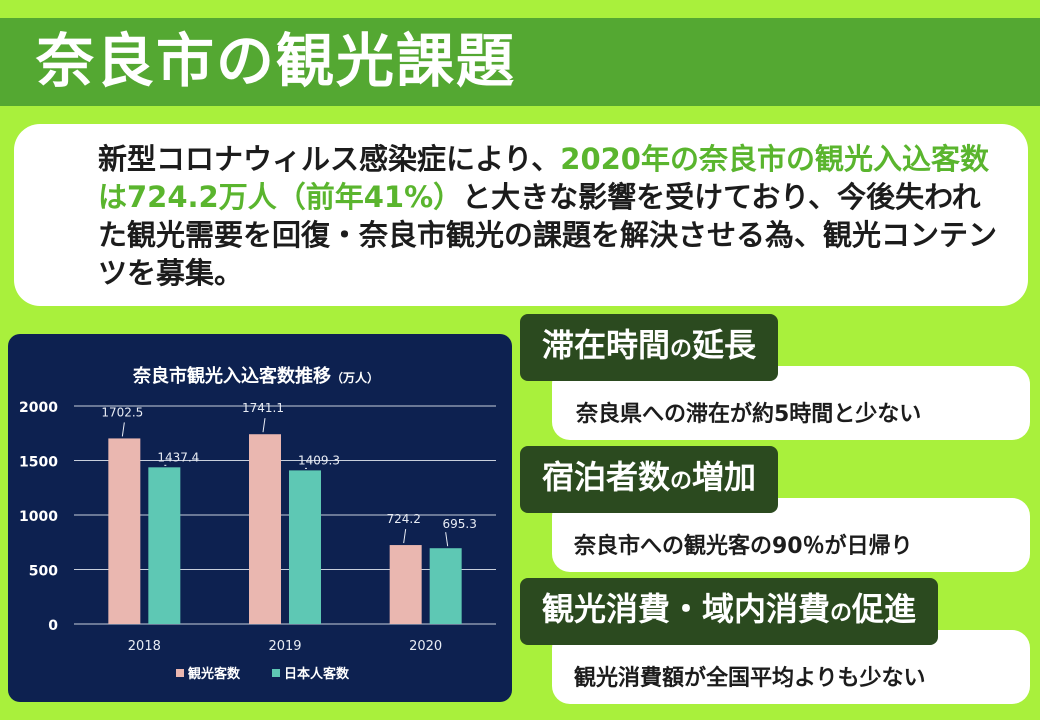 The image size is (1040, 720). I want to click on issue-title-2-mid: の, so click(681, 481).